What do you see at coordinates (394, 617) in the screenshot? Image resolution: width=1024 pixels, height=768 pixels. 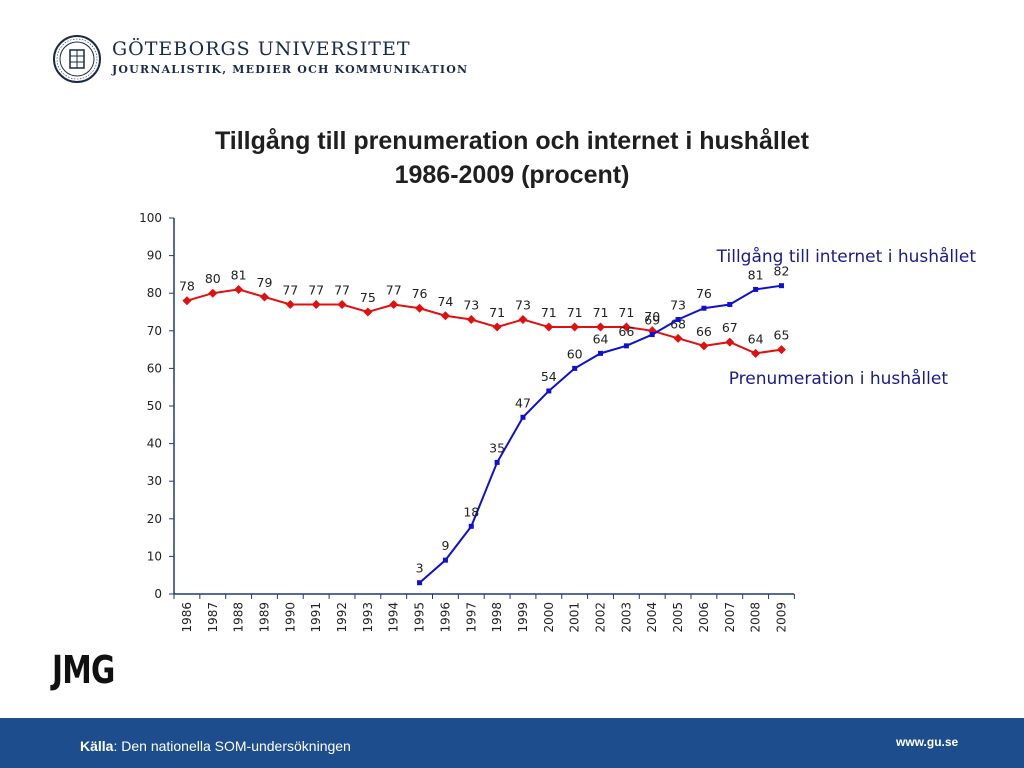 I see `x-tick-label: 1994` at bounding box center [394, 617].